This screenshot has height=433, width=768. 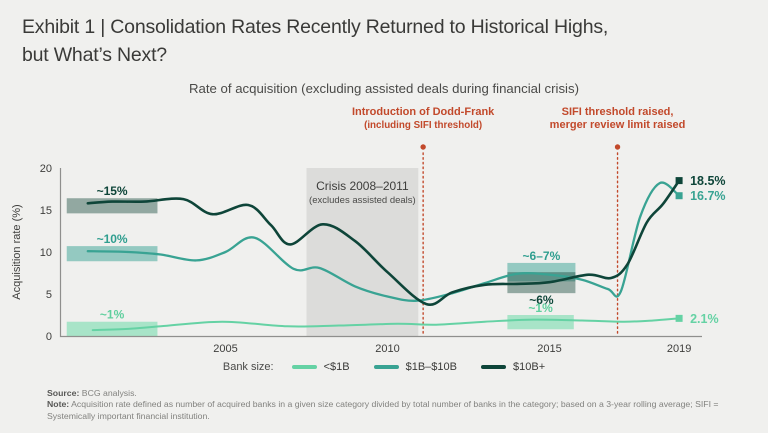 I want to click on legend-label-1b-10b: $1B–$10B, so click(x=431, y=367).